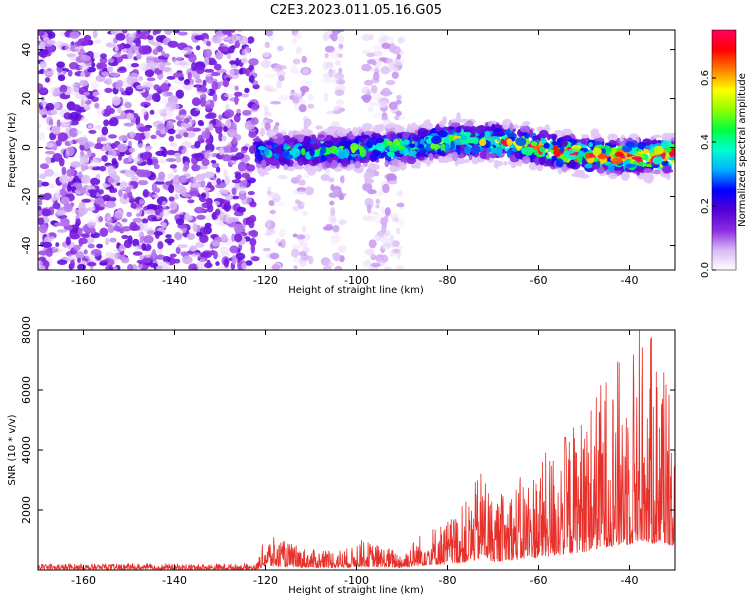 This screenshot has height=600, width=750. What do you see at coordinates (356, 10) in the screenshot?
I see `chart-title: C2E3.2023.011.05.16.G05` at bounding box center [356, 10].